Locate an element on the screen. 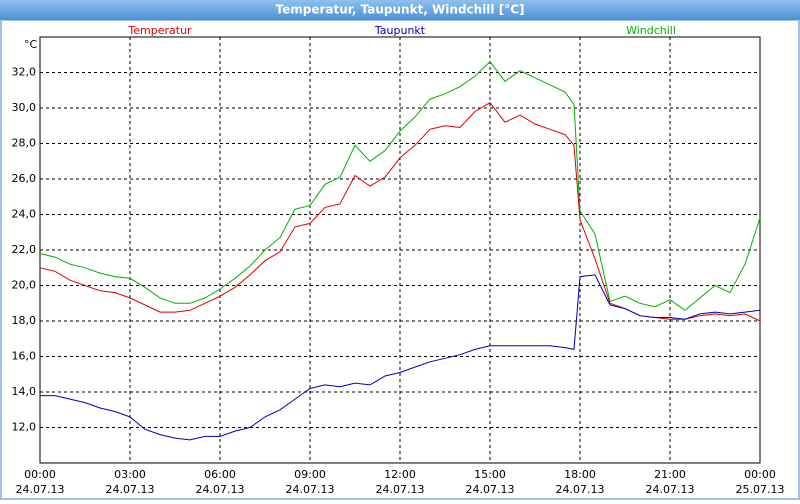 The width and height of the screenshot is (800, 504). y-tick-label: 22,0 is located at coordinates (24, 249).